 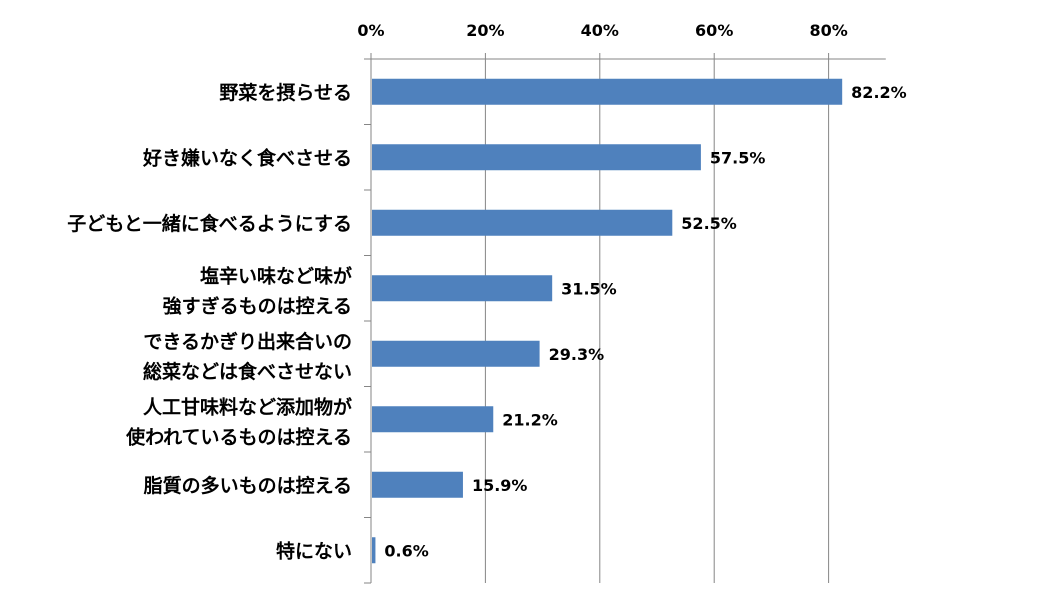 I want to click on data-label: 57.5%, so click(x=738, y=157).